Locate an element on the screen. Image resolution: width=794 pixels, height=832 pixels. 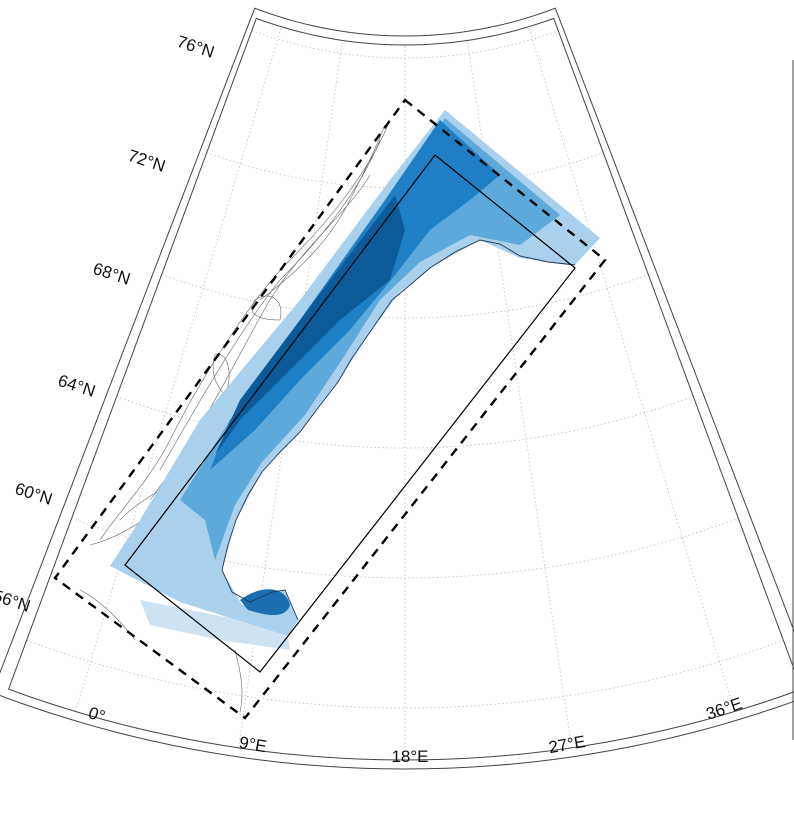
longitude-label: 9°E is located at coordinates (253, 745).